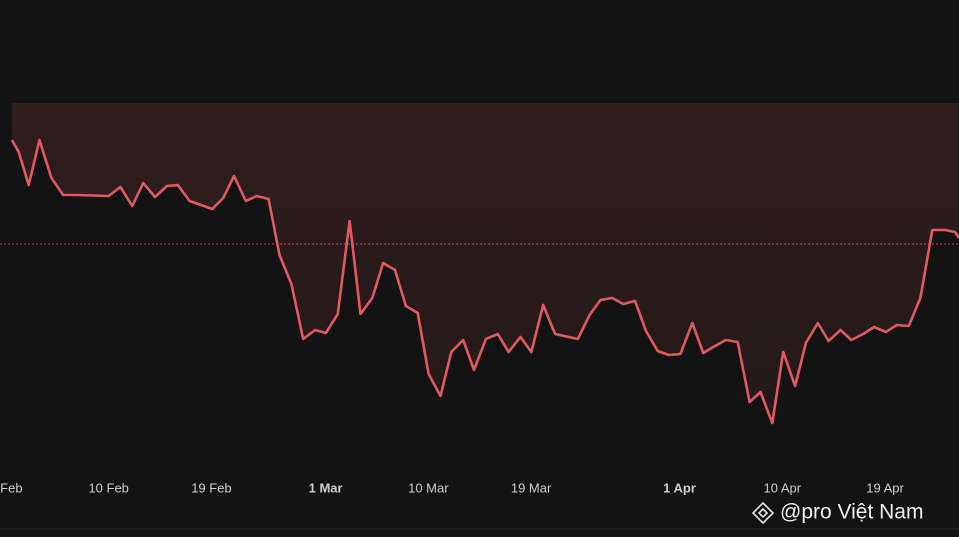 The height and width of the screenshot is (537, 959). I want to click on x-tick-label: 1 Feb, so click(11, 487).